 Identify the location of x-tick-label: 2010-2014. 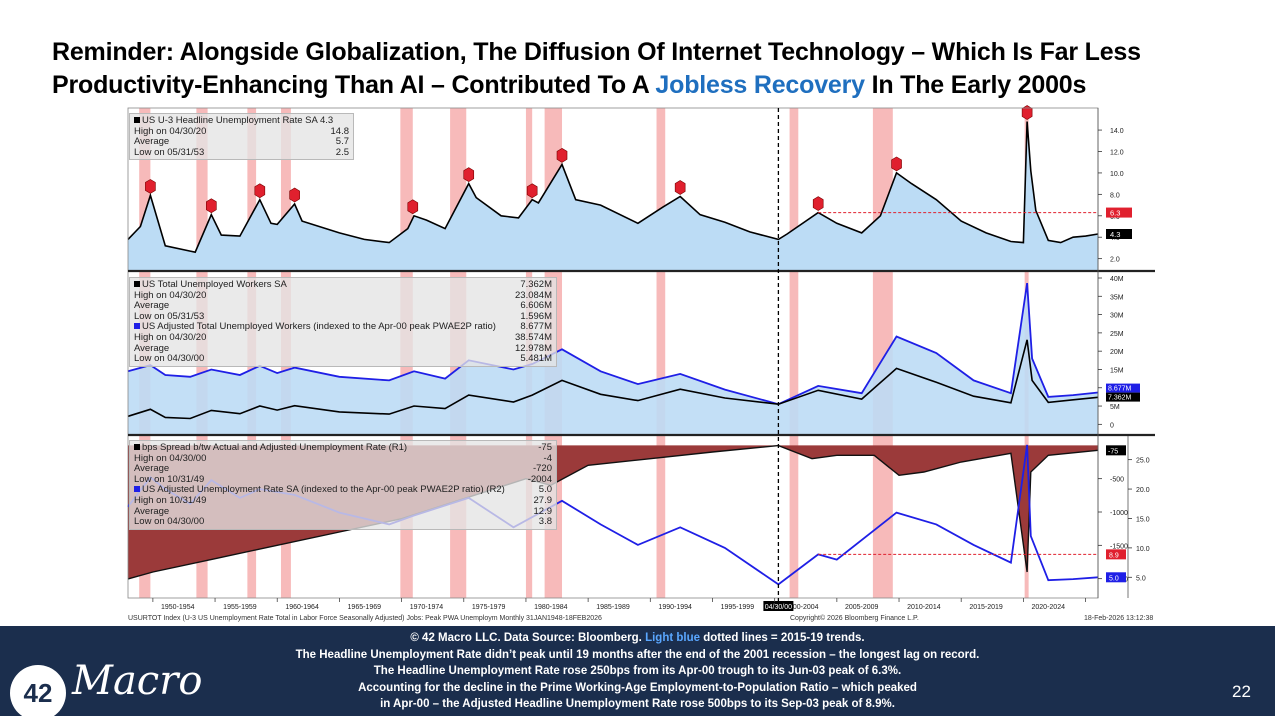
(924, 607).